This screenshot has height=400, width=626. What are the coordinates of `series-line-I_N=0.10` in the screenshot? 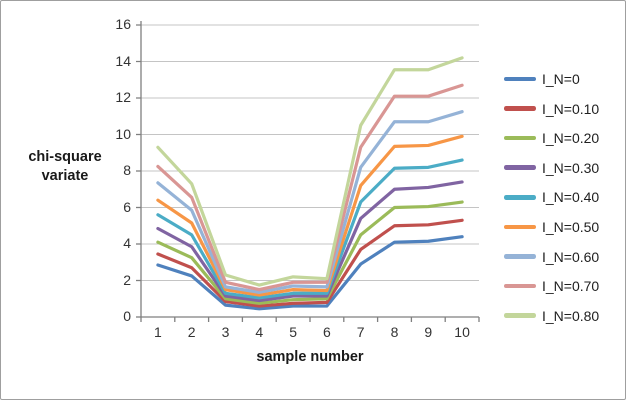 It's located at (310, 263).